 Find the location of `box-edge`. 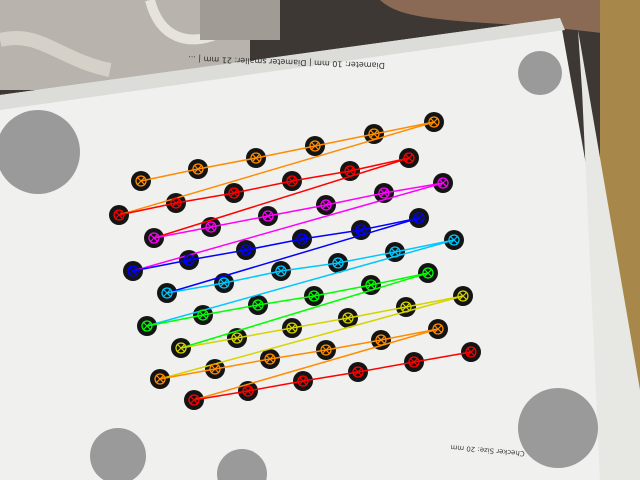

box-edge is located at coordinates (240, 20).